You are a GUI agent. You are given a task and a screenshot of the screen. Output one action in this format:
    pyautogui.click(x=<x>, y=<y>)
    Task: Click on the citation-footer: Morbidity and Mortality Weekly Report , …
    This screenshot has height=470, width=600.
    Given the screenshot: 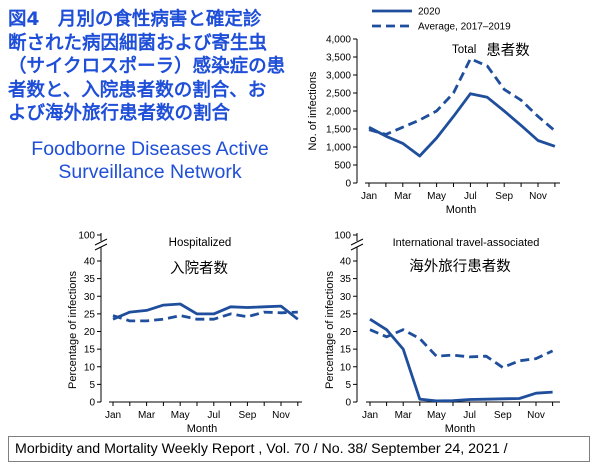 What is the action you would take?
    pyautogui.click(x=299, y=449)
    